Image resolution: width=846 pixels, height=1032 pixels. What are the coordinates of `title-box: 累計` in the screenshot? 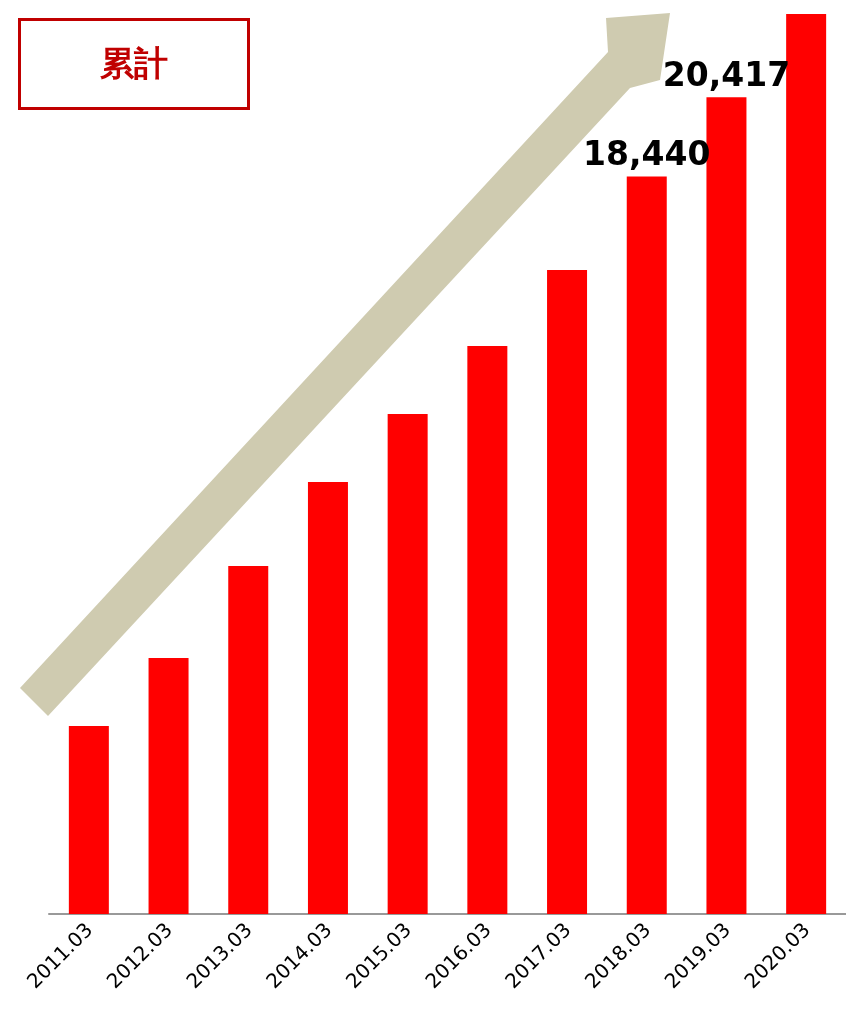 It's located at (134, 64).